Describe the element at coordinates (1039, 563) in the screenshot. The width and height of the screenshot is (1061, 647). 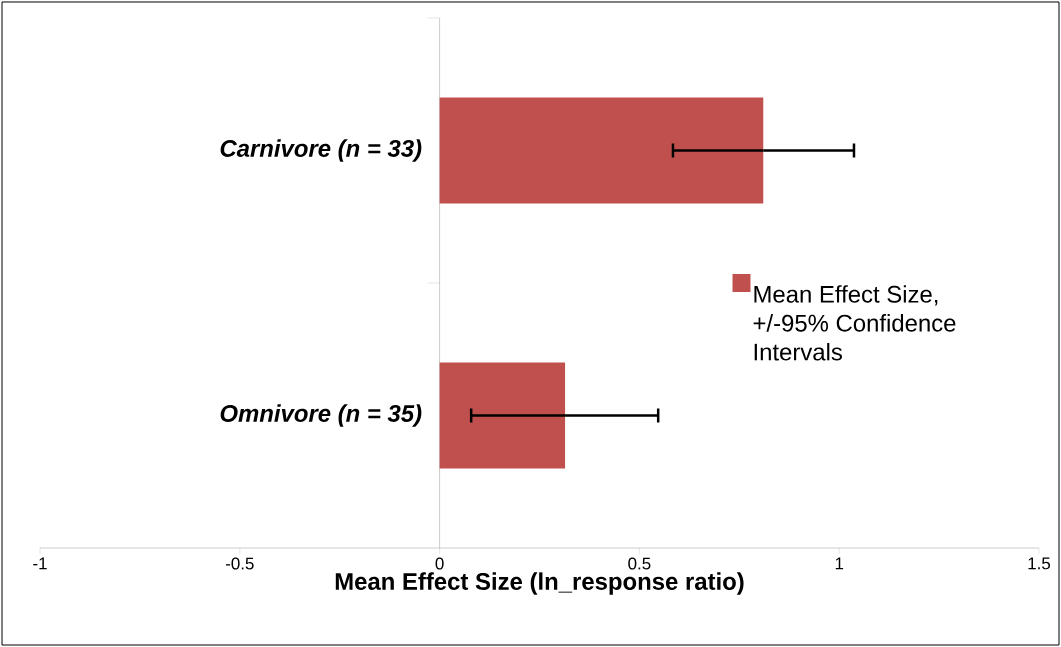
I see `x-tick-label: 1.5` at that location.